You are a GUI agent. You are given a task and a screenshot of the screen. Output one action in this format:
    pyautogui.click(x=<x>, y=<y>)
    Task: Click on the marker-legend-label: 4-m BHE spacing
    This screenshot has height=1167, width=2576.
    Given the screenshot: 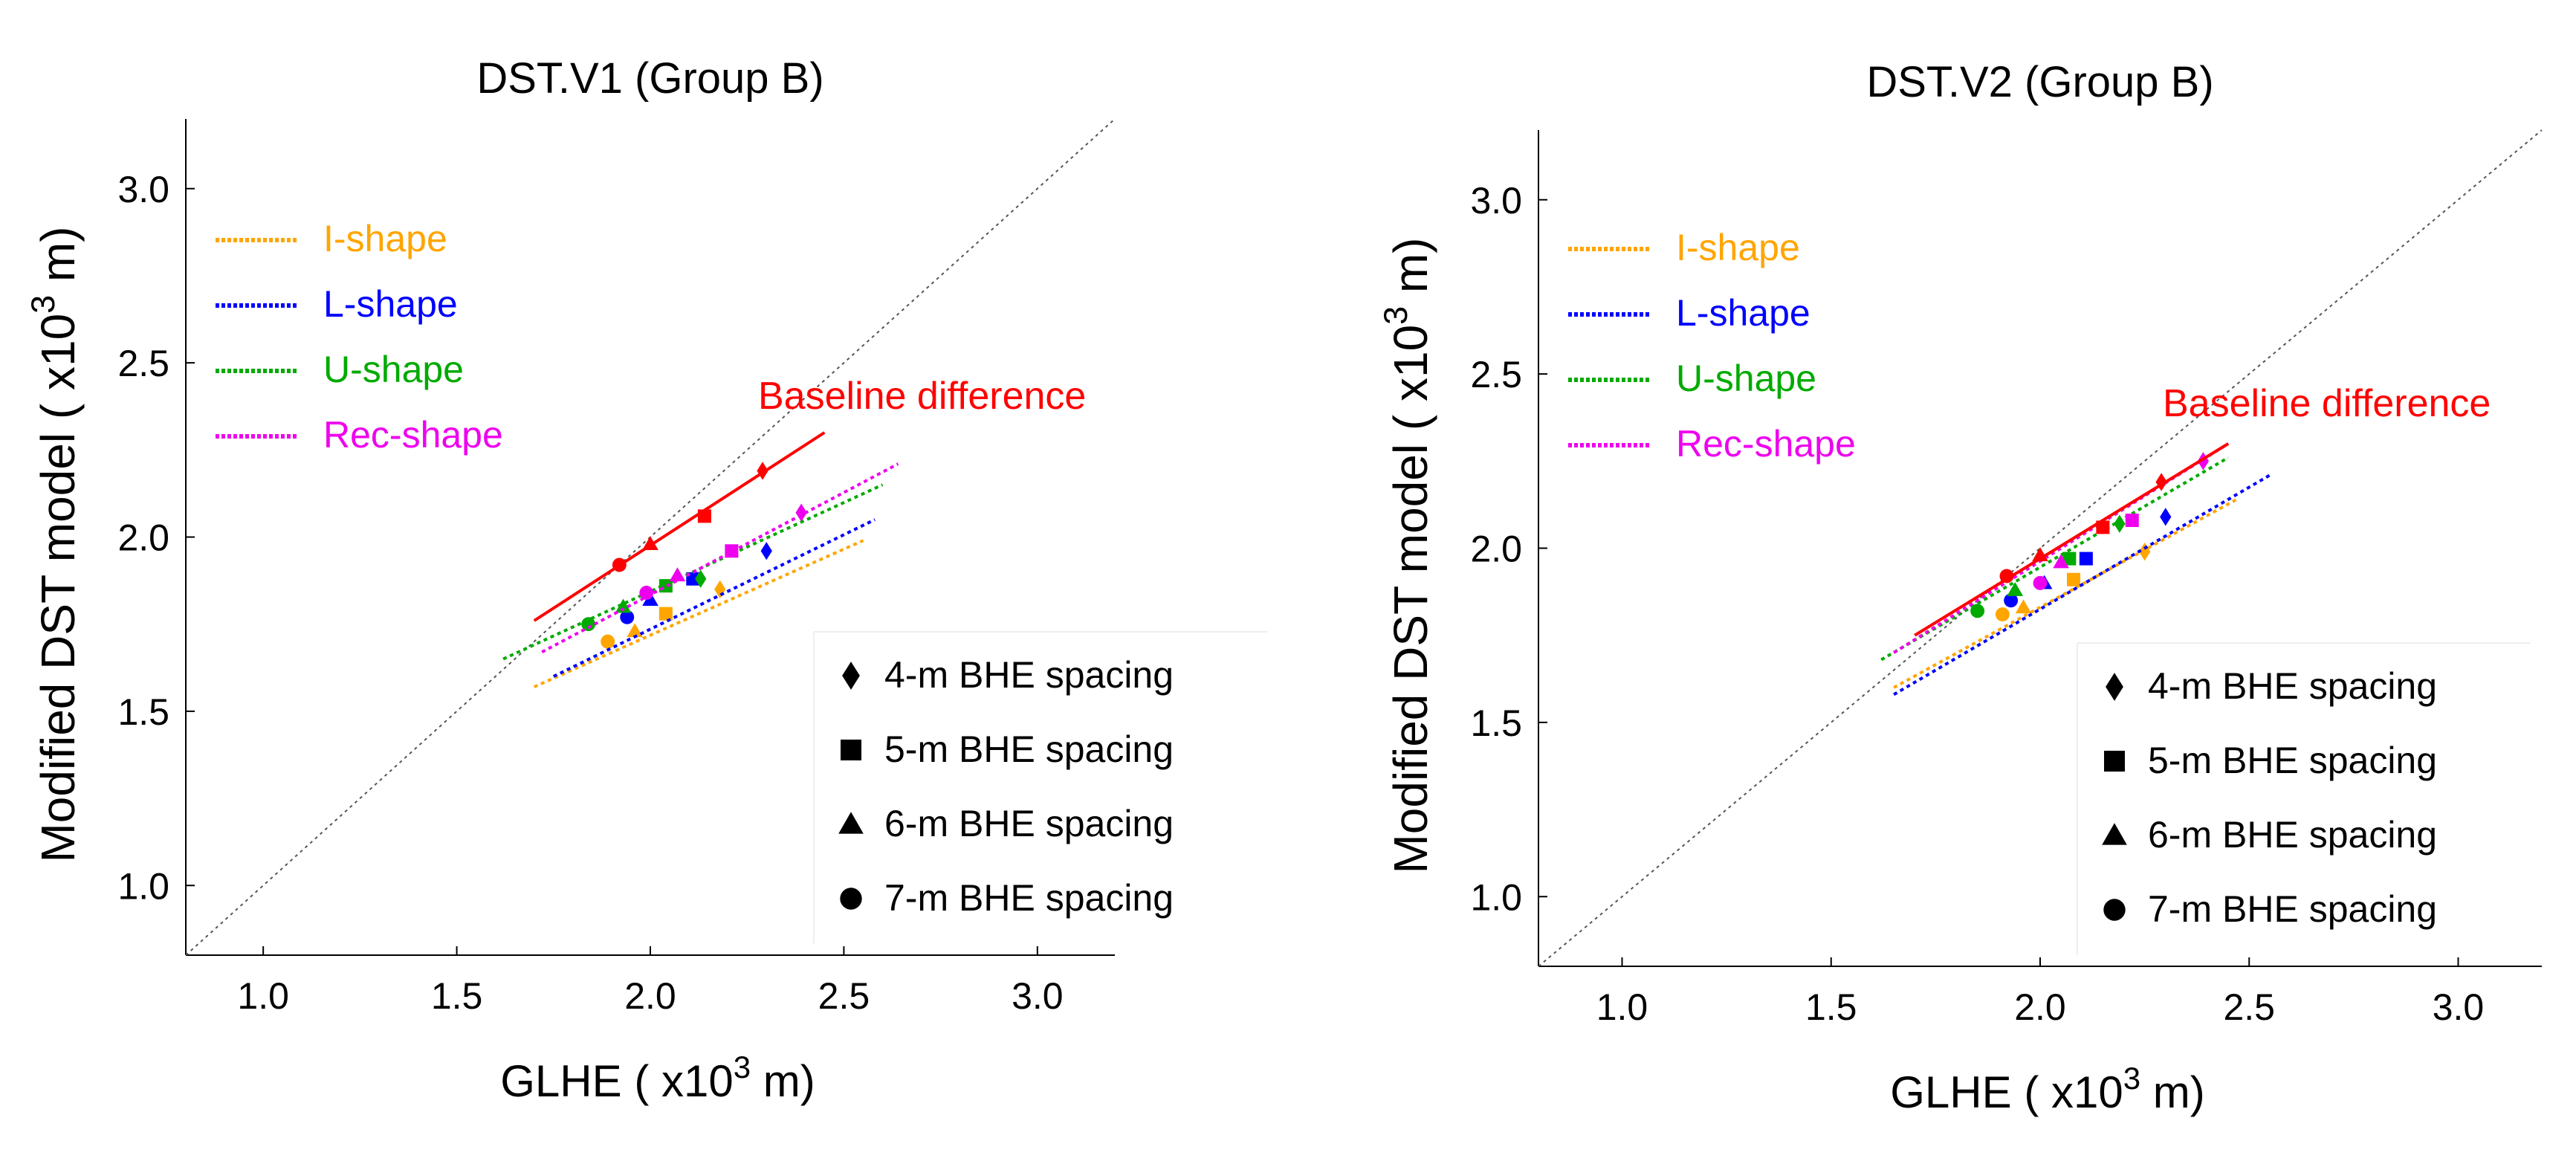 What is the action you would take?
    pyautogui.click(x=2292, y=686)
    